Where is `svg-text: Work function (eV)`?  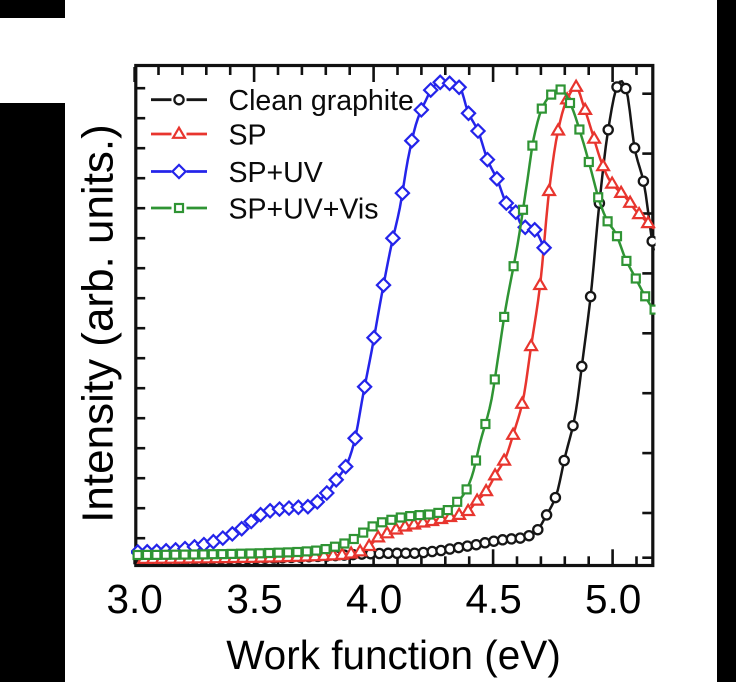
svg-text: Work function (eV) is located at coordinates (393, 655).